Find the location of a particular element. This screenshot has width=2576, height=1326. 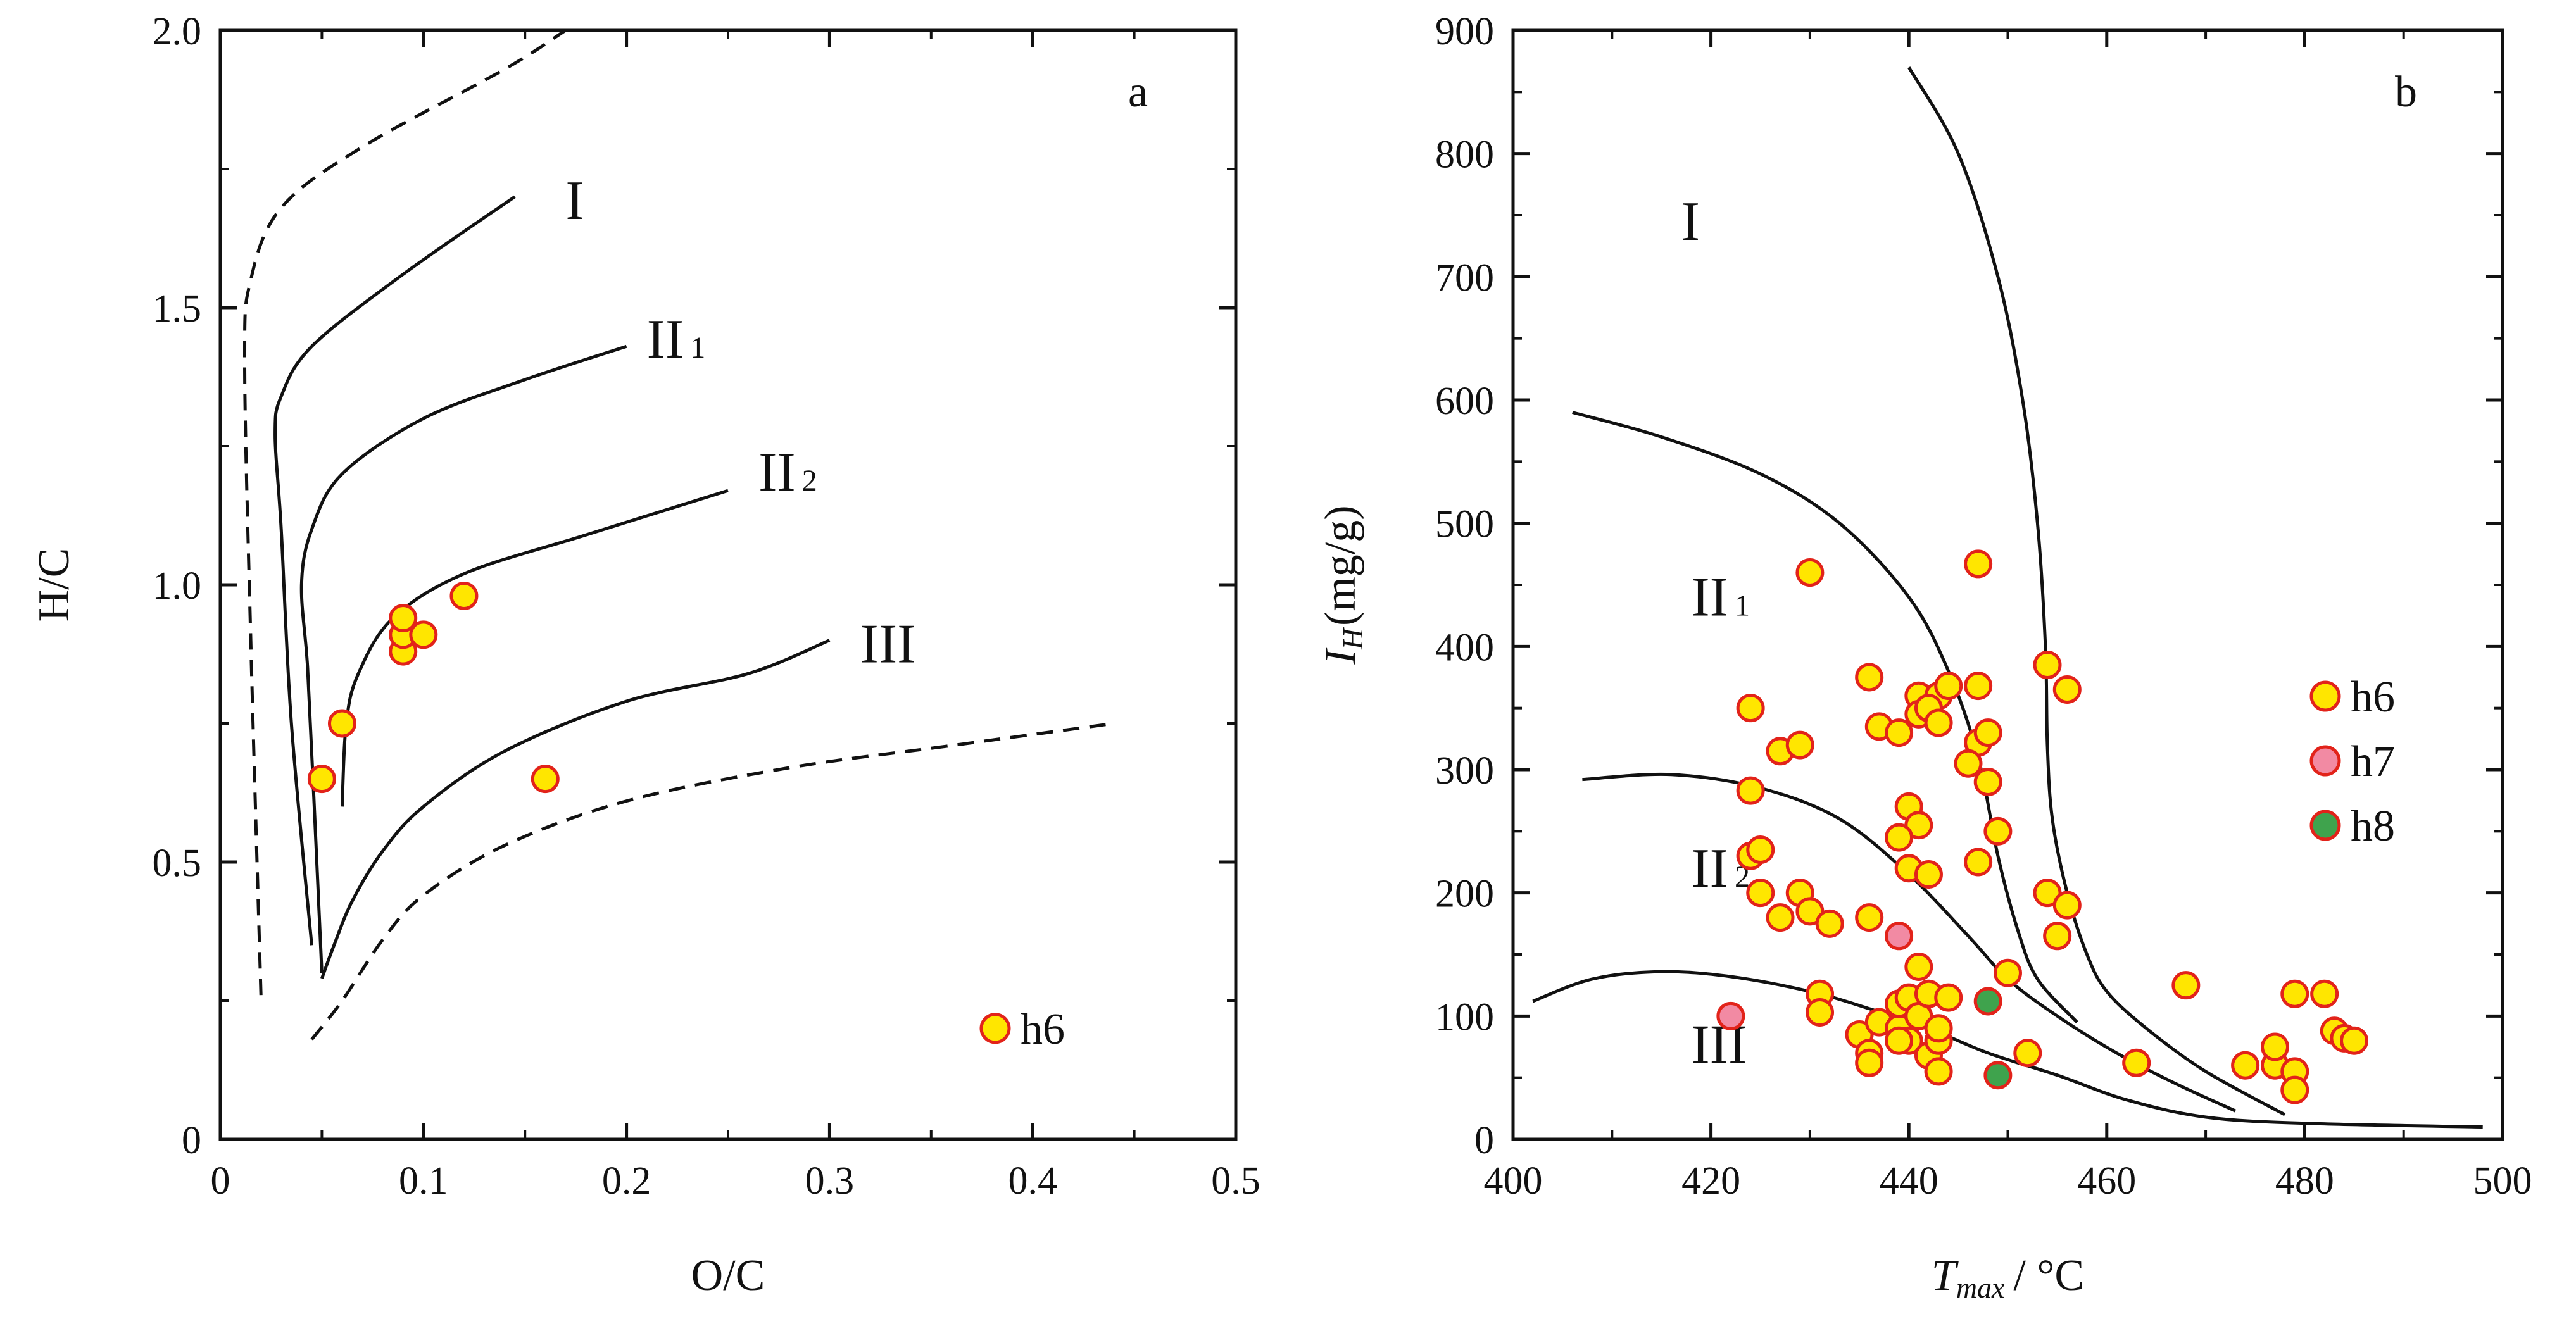

region-label-text: I is located at coordinates (1690, 222).